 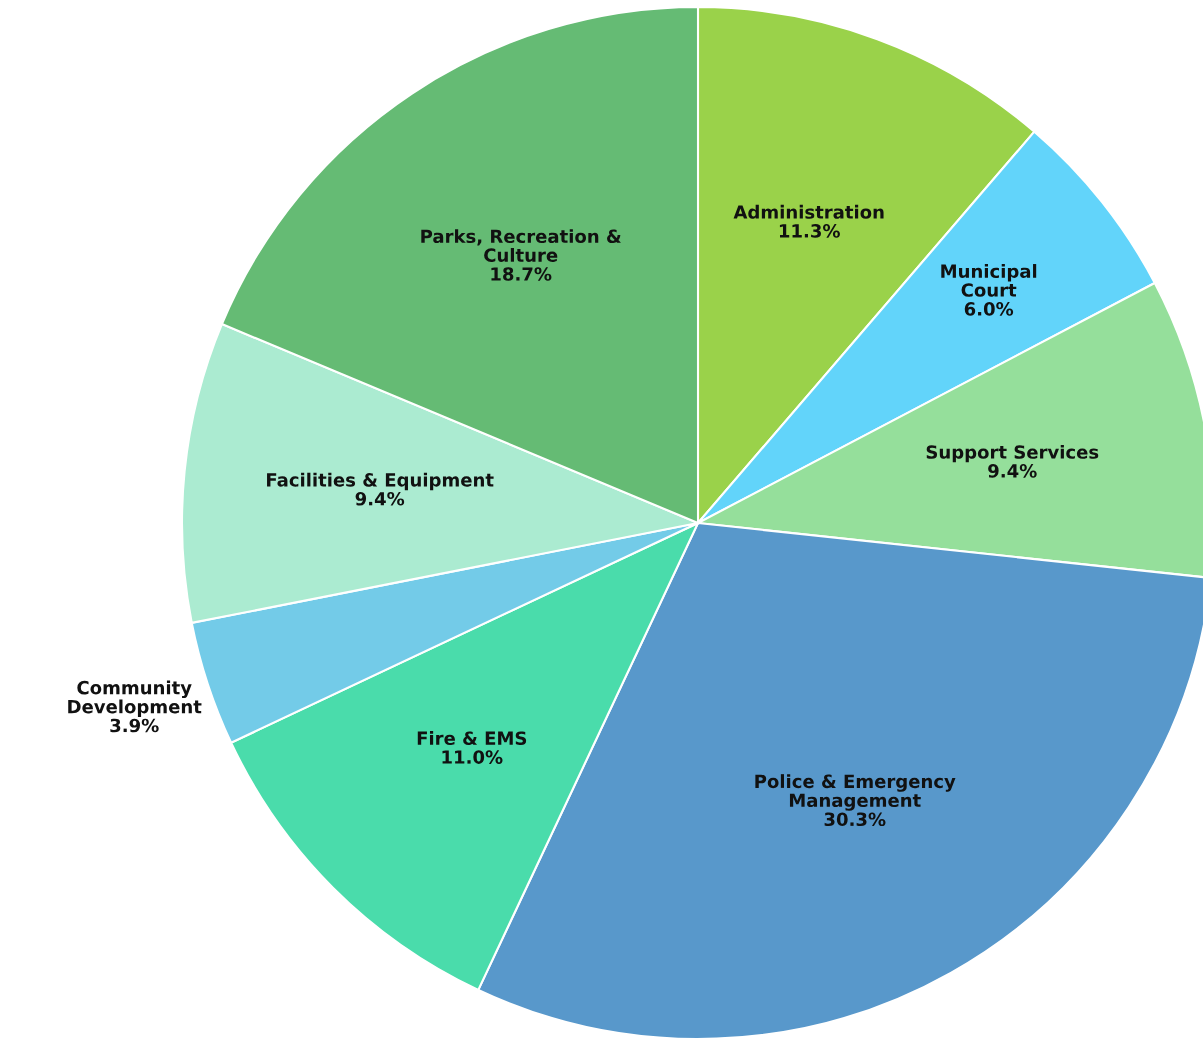 I want to click on slice-label: Administration, so click(x=808, y=211).